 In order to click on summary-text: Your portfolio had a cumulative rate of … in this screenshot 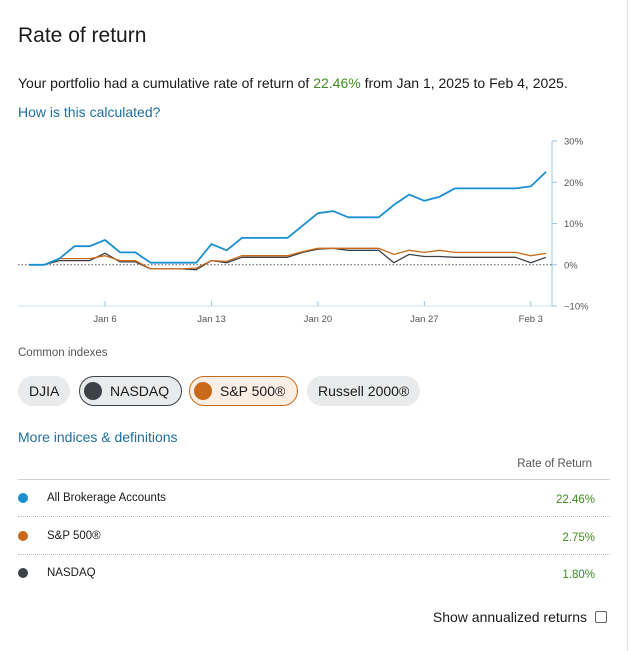, I will do `click(293, 83)`.